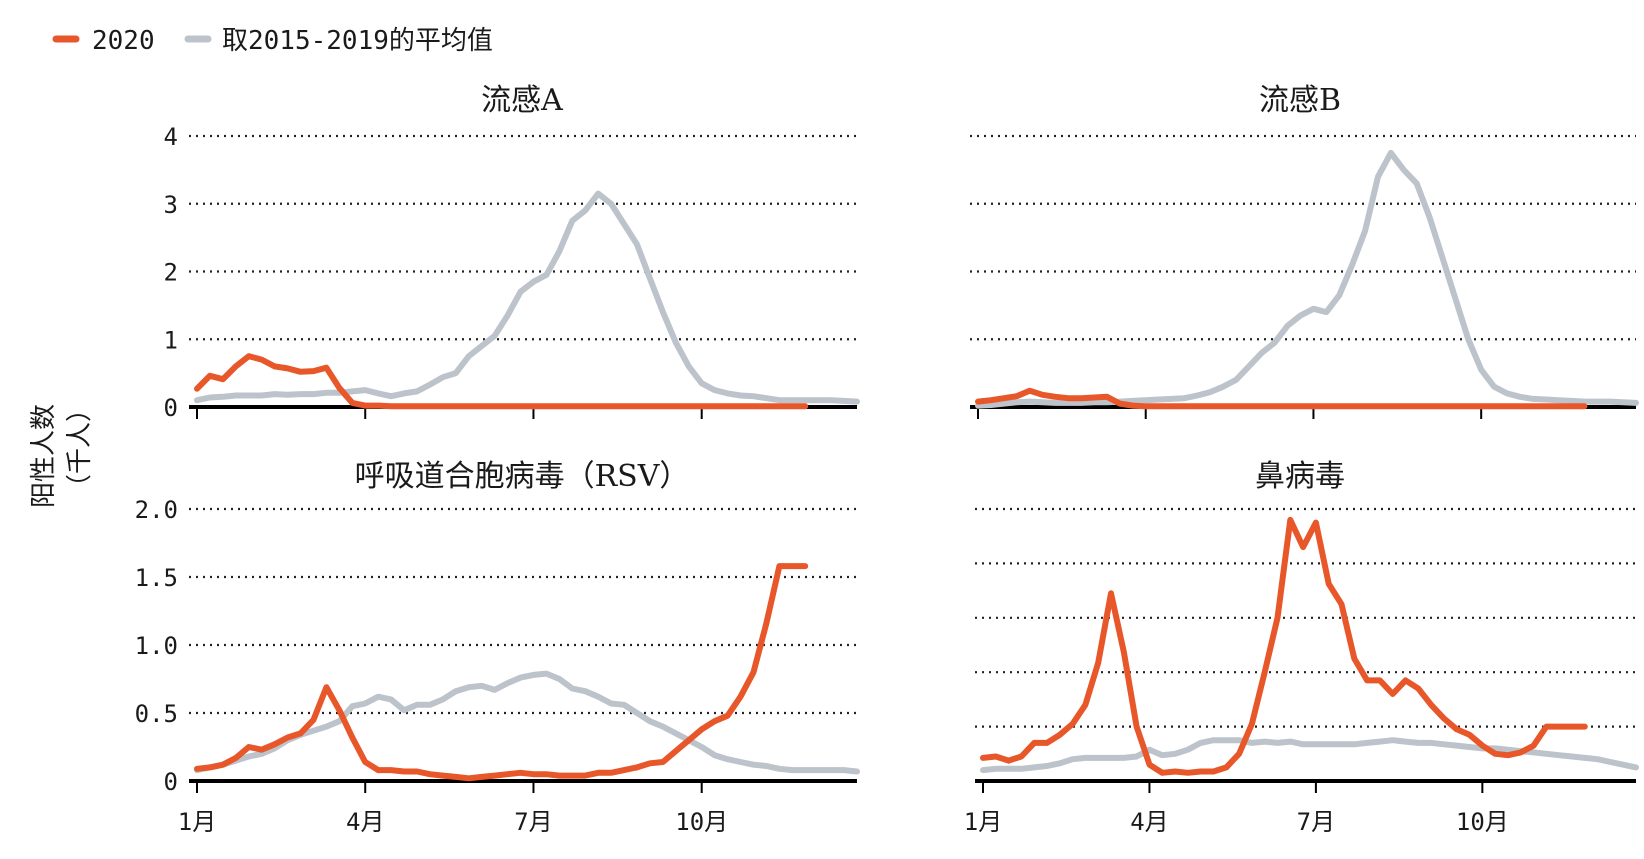 The height and width of the screenshot is (859, 1644). Describe the element at coordinates (171, 137) in the screenshot. I see `y-tick-label: 4` at that location.